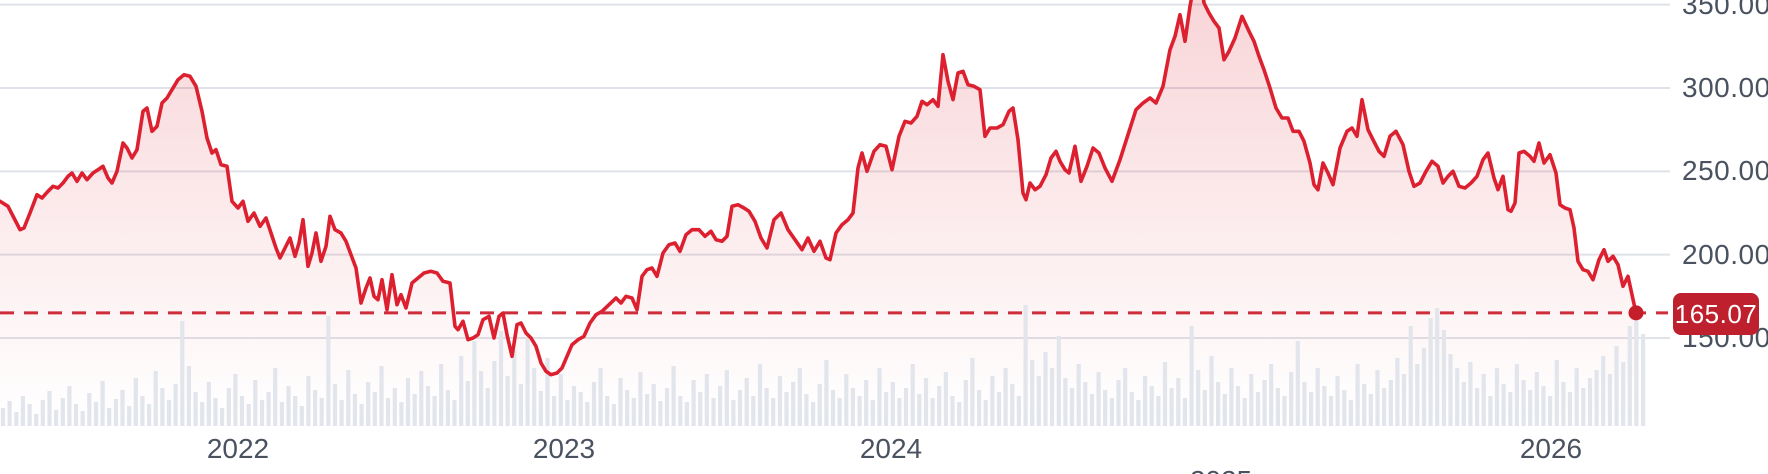 The width and height of the screenshot is (1768, 474). I want to click on price-tick-label: 250.00, so click(1725, 171).